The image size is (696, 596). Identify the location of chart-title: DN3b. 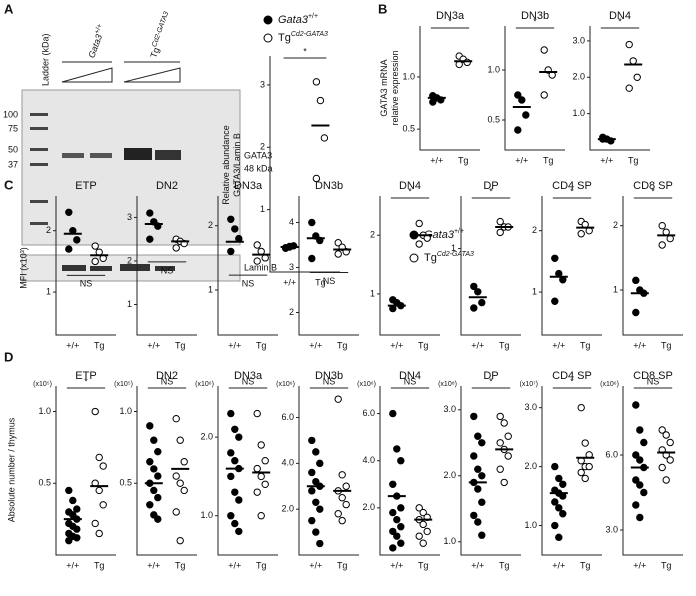
(329, 376).